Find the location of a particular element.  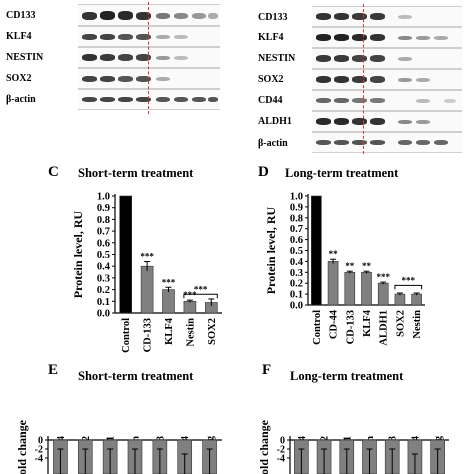

chart-d-y-tick-label: 0.3 is located at coordinates (296, 273).